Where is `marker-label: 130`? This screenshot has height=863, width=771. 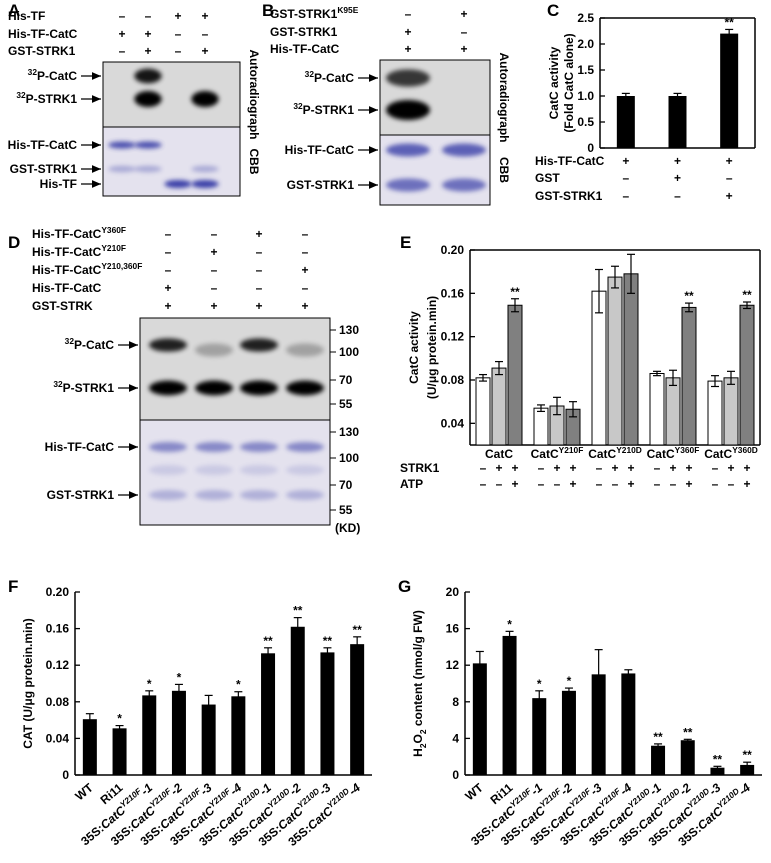
marker-label: 130 is located at coordinates (349, 330).